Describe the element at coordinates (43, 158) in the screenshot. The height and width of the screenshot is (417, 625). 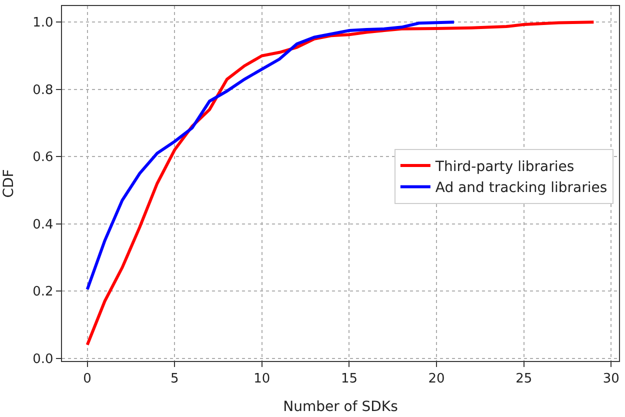
I see `y-tick-label: 0.6` at that location.